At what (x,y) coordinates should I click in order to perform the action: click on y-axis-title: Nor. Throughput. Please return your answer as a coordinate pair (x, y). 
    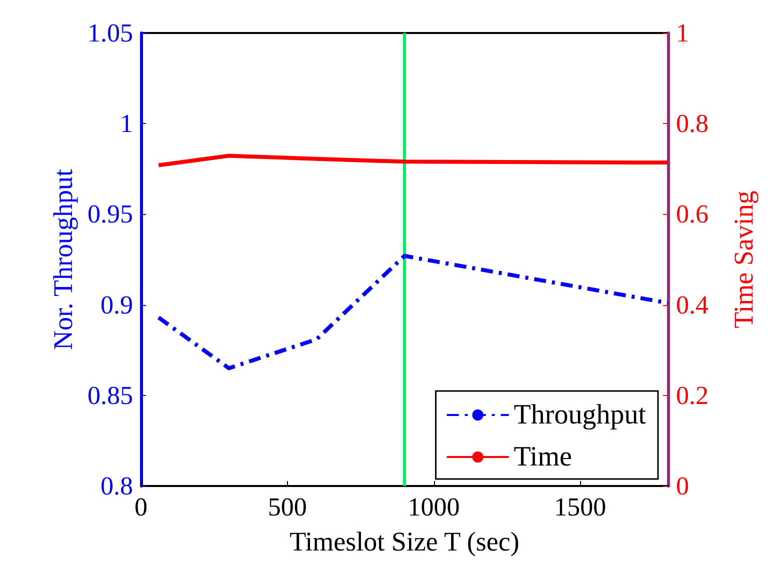
    Looking at the image, I should click on (63, 259).